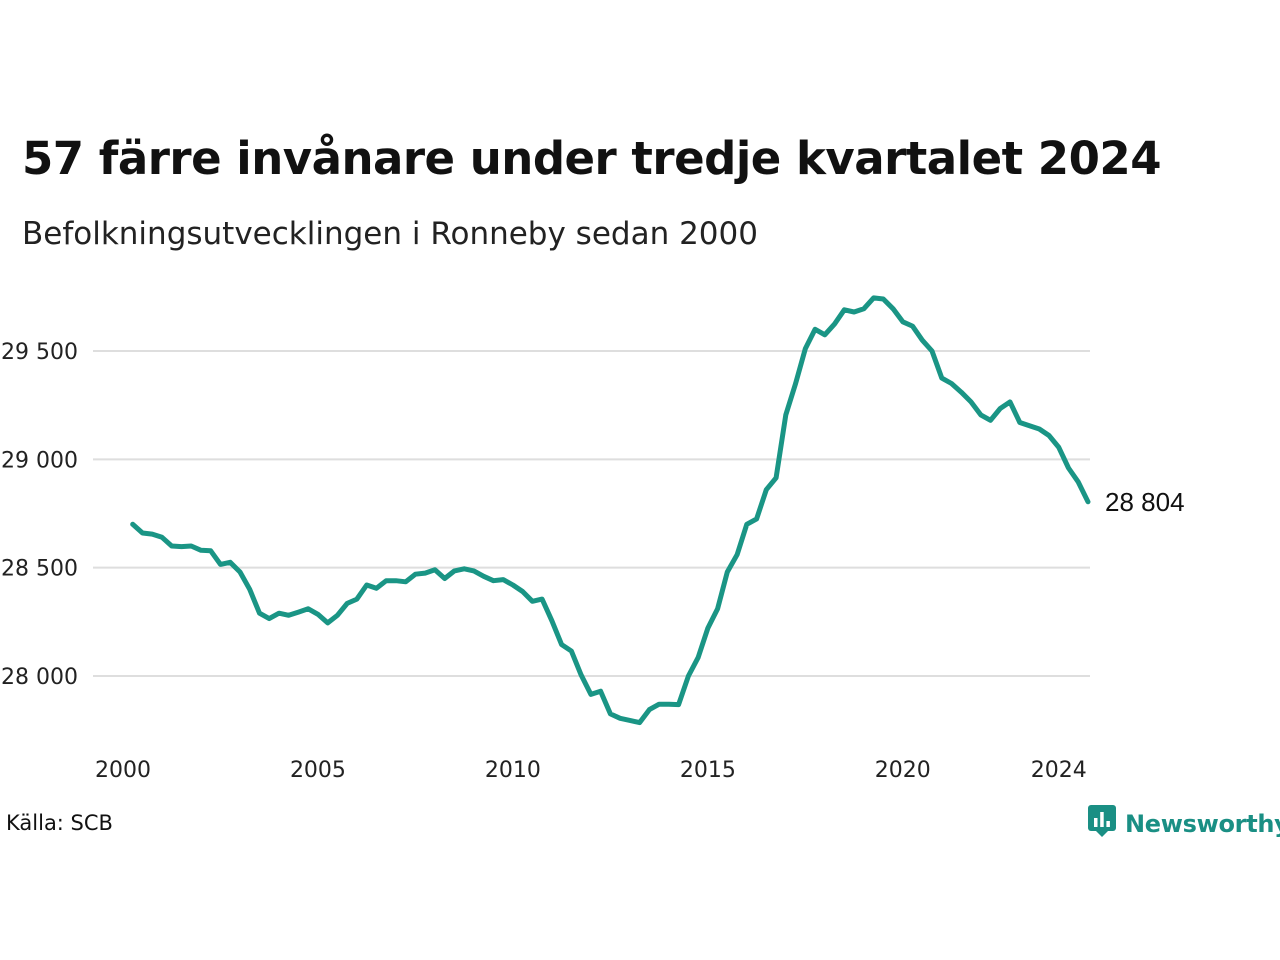 This screenshot has width=1280, height=960. I want to click on x-tick-label: 2015, so click(708, 770).